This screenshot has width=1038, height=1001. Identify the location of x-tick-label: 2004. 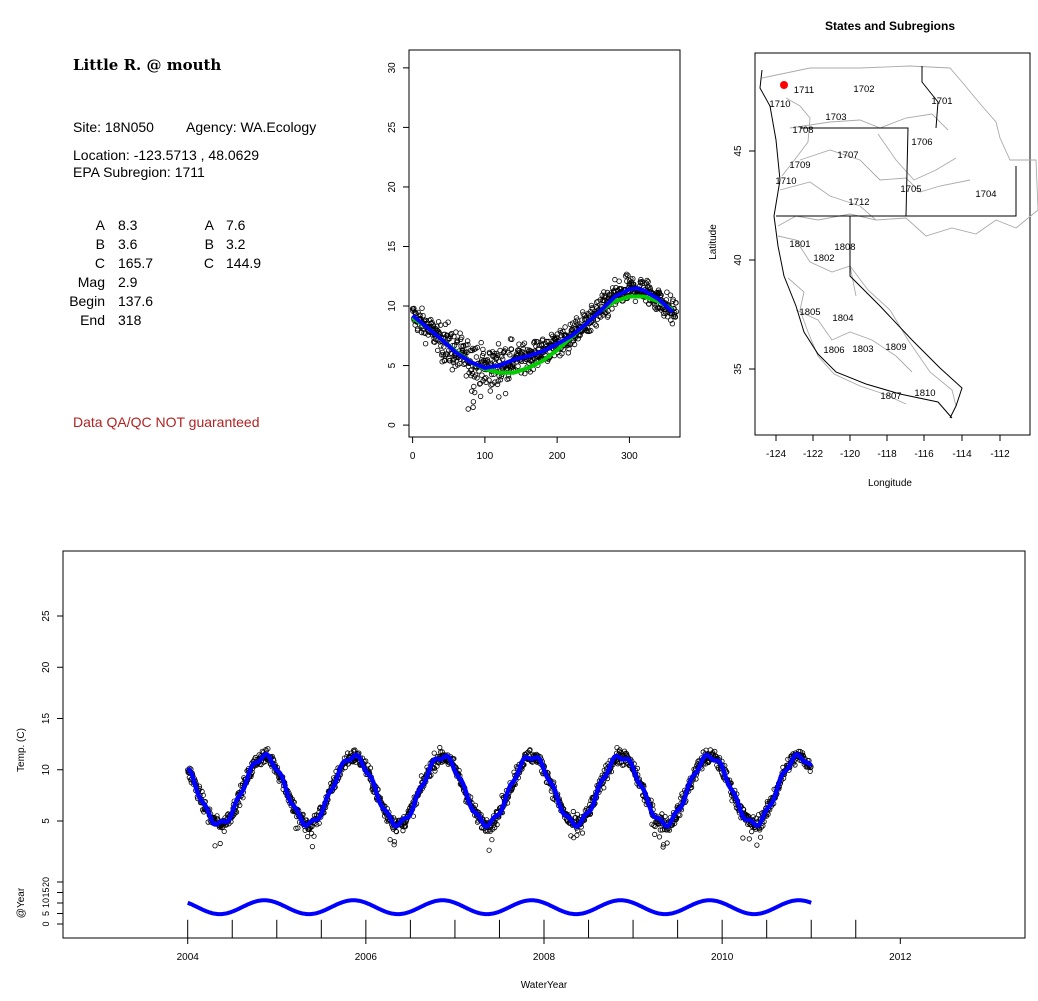
(188, 957).